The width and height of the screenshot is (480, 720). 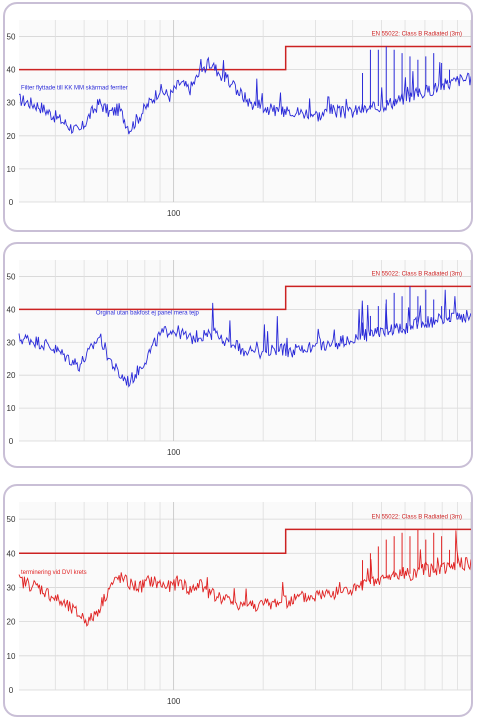 What do you see at coordinates (54, 573) in the screenshot?
I see `trace-annotation: terminering vid DVI krets` at bounding box center [54, 573].